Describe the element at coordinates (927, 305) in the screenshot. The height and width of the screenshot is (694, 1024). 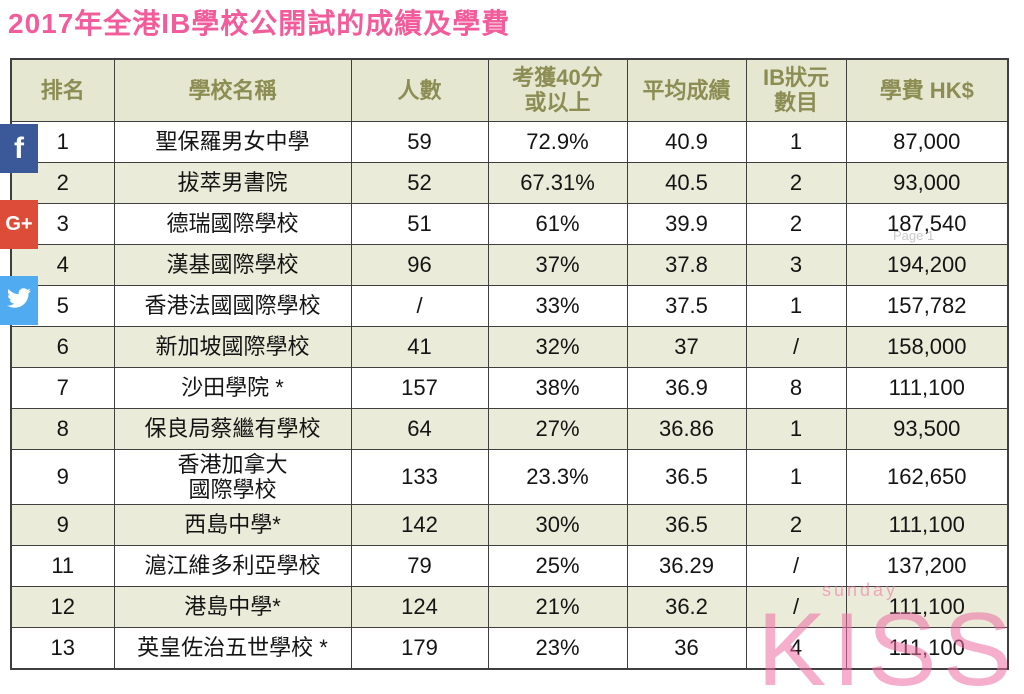
I see `table-cell: 157,782` at that location.